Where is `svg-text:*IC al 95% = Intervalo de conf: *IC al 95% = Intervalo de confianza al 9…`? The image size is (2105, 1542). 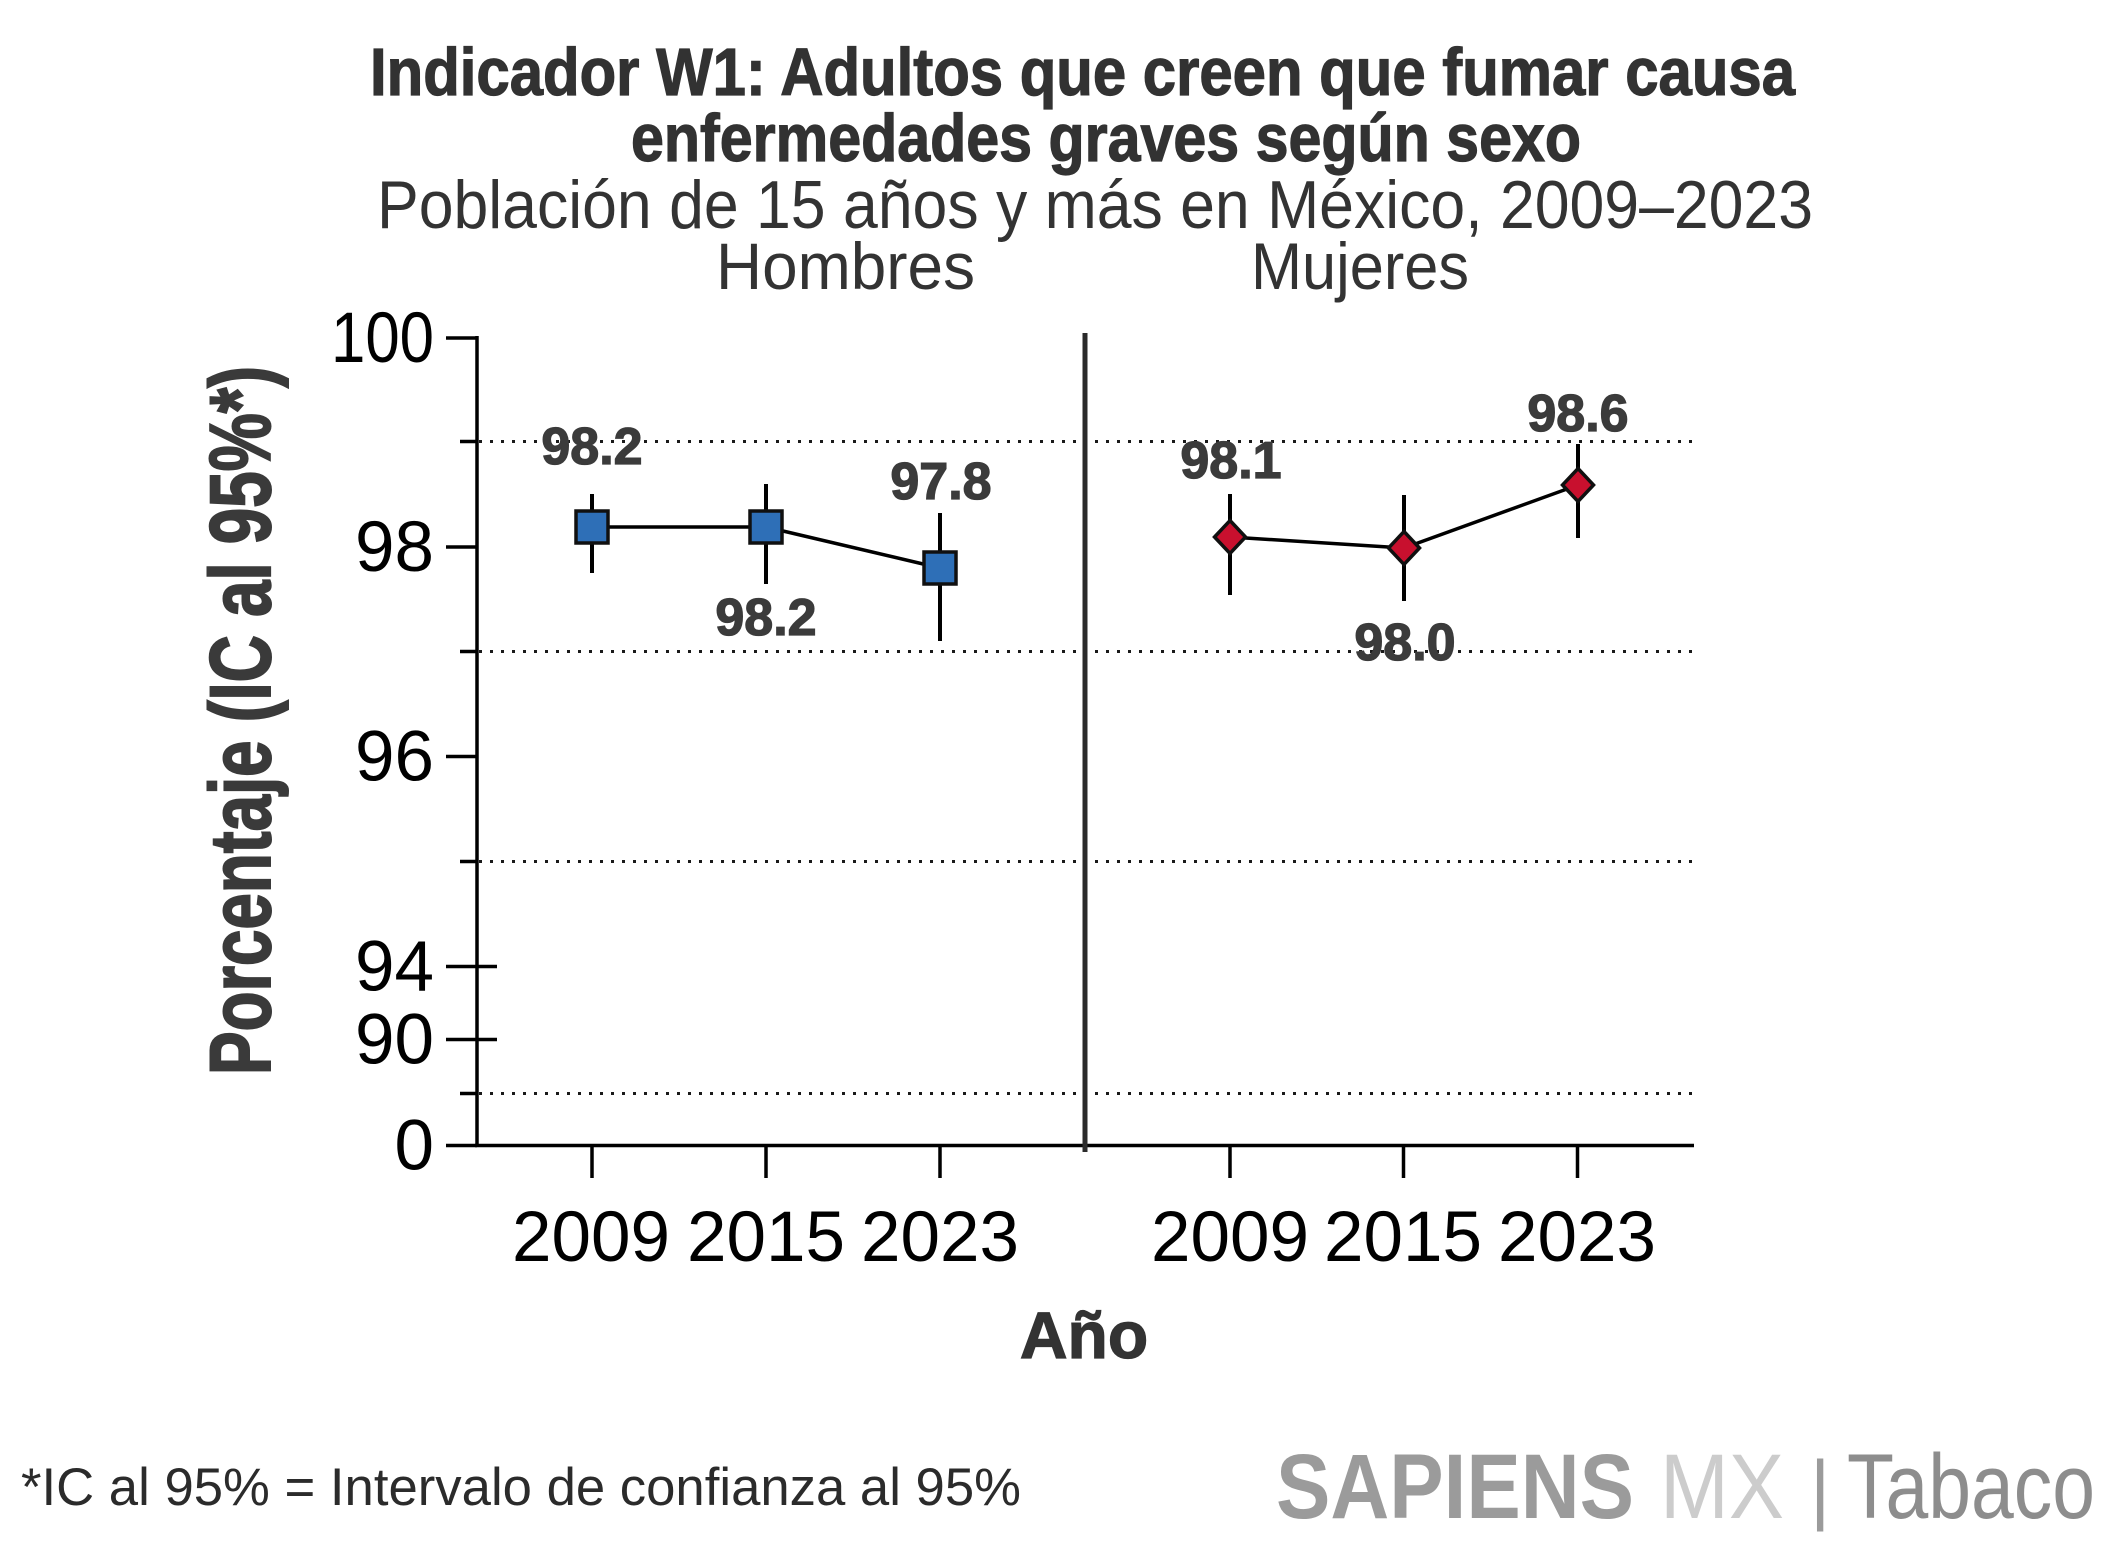
svg-text:*IC al 95% = Intervalo de conf: *IC al 95% = Intervalo de confianza al 9… is located at coordinates (521, 1487).